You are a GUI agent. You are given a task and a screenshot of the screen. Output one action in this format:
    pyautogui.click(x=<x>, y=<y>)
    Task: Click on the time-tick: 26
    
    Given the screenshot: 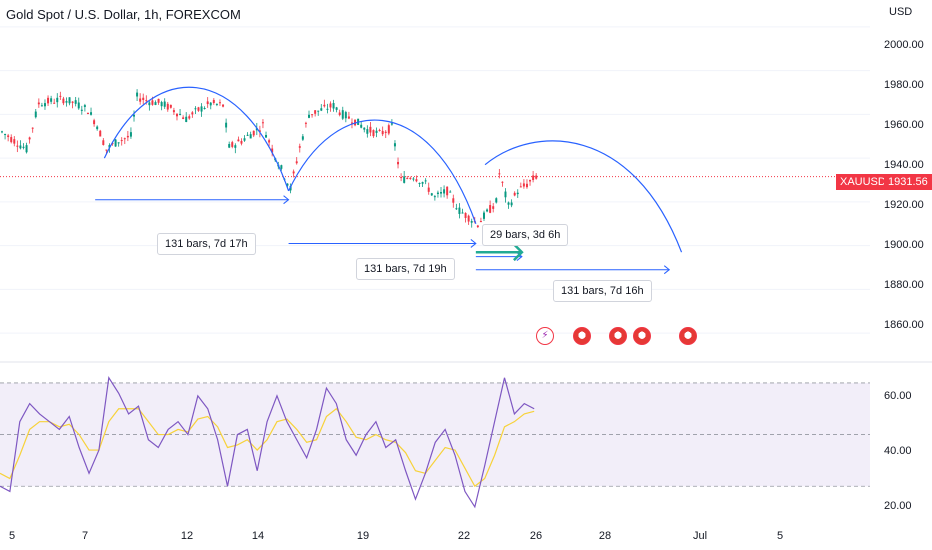 What is the action you would take?
    pyautogui.click(x=536, y=536)
    